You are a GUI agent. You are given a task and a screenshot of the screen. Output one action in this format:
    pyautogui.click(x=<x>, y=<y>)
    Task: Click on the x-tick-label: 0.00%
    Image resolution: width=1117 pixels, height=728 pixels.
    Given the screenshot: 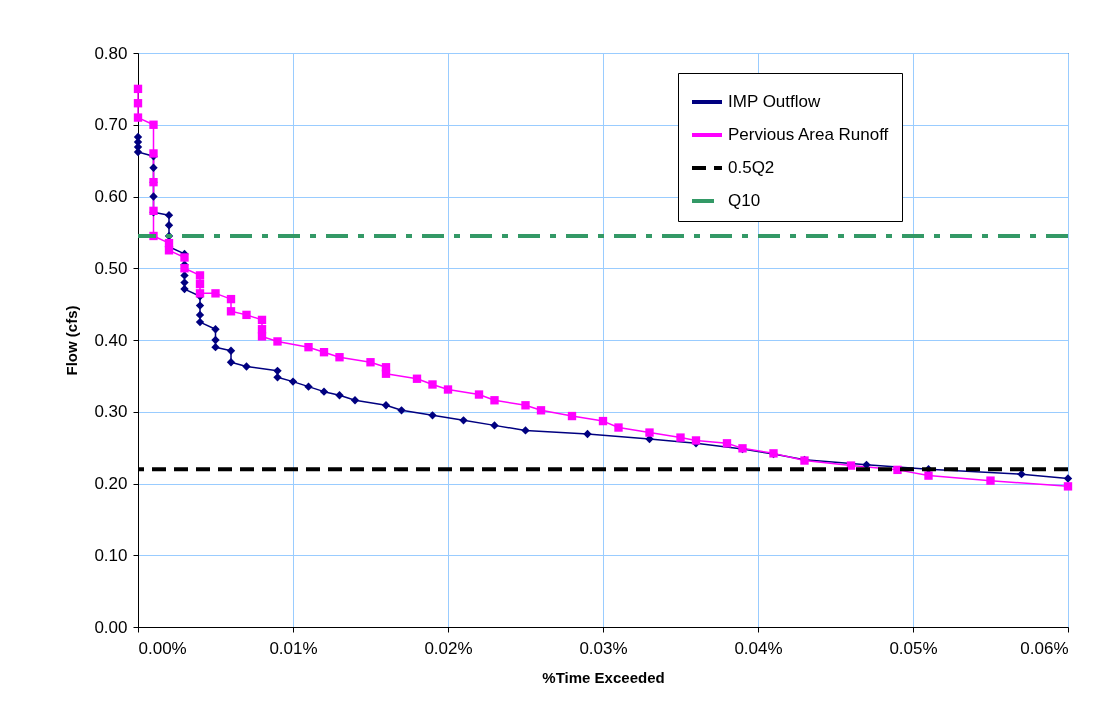 What is the action you would take?
    pyautogui.click(x=162, y=648)
    